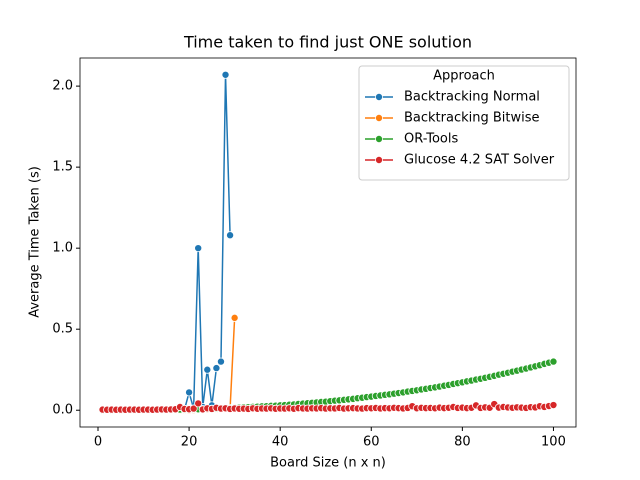 Image resolution: width=640 pixels, height=480 pixels. Describe the element at coordinates (371, 442) in the screenshot. I see `x-tick-label: 60` at that location.